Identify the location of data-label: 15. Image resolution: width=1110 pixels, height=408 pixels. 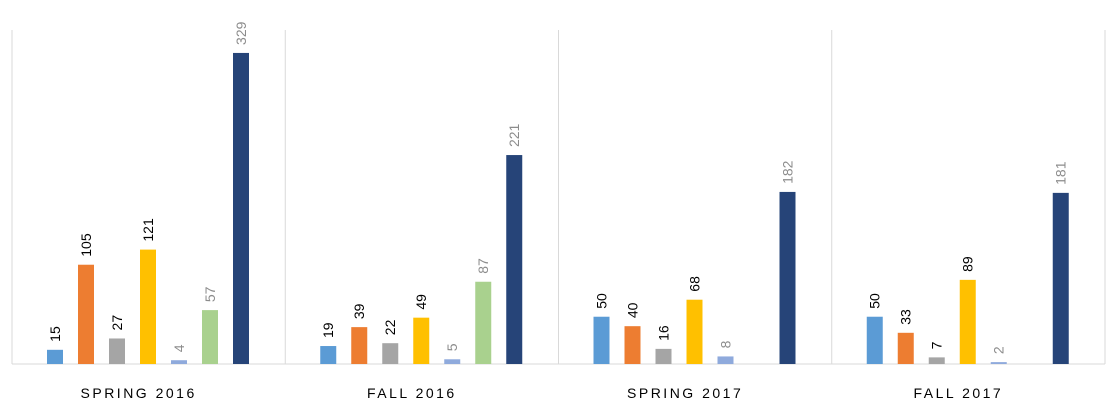
(55, 334).